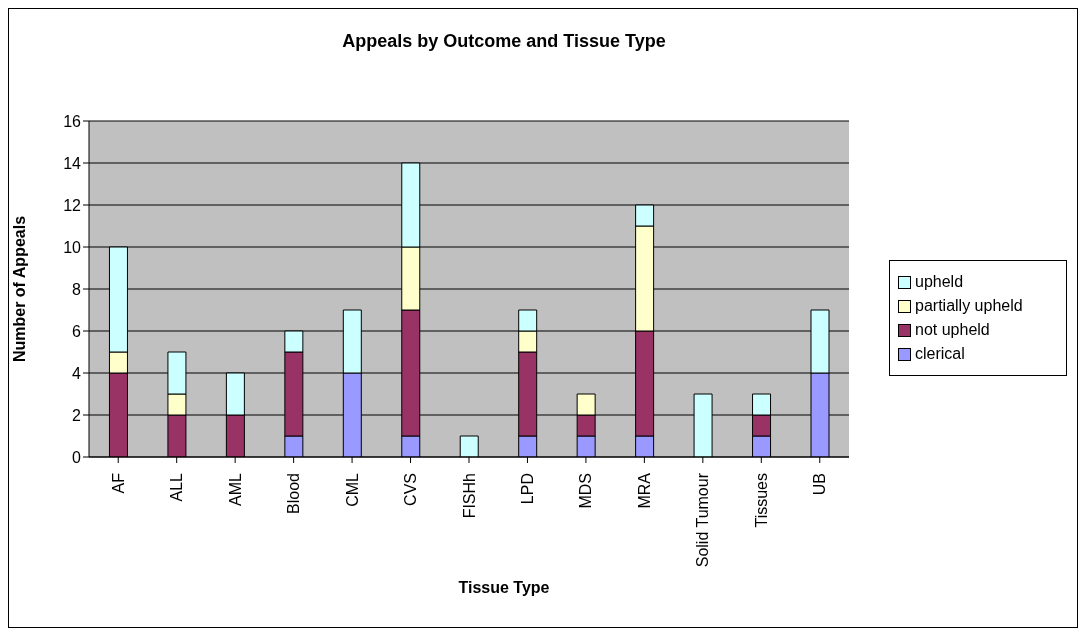 This screenshot has height=637, width=1086. What do you see at coordinates (761, 500) in the screenshot?
I see `x-tick-label: Tissues` at bounding box center [761, 500].